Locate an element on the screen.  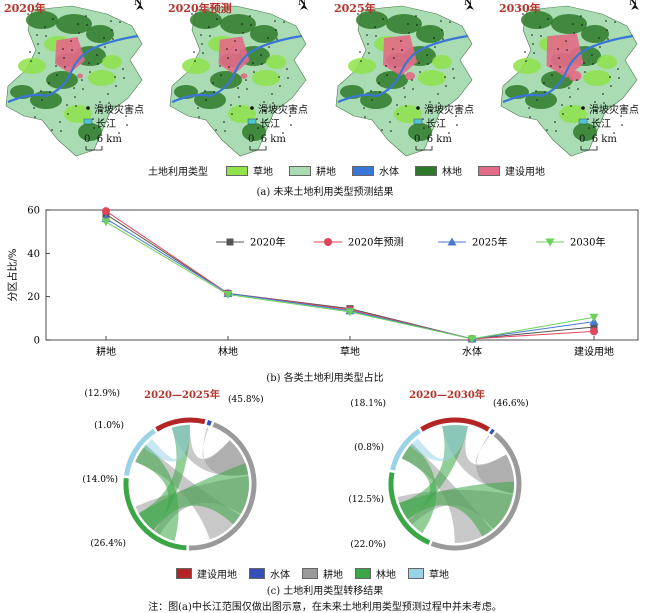
y-tick-label: 20 is located at coordinates (33, 297).